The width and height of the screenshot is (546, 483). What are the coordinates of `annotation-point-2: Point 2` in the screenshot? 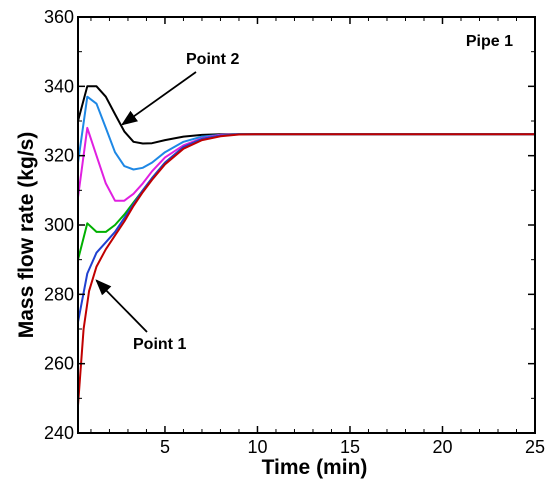 It's located at (212, 59).